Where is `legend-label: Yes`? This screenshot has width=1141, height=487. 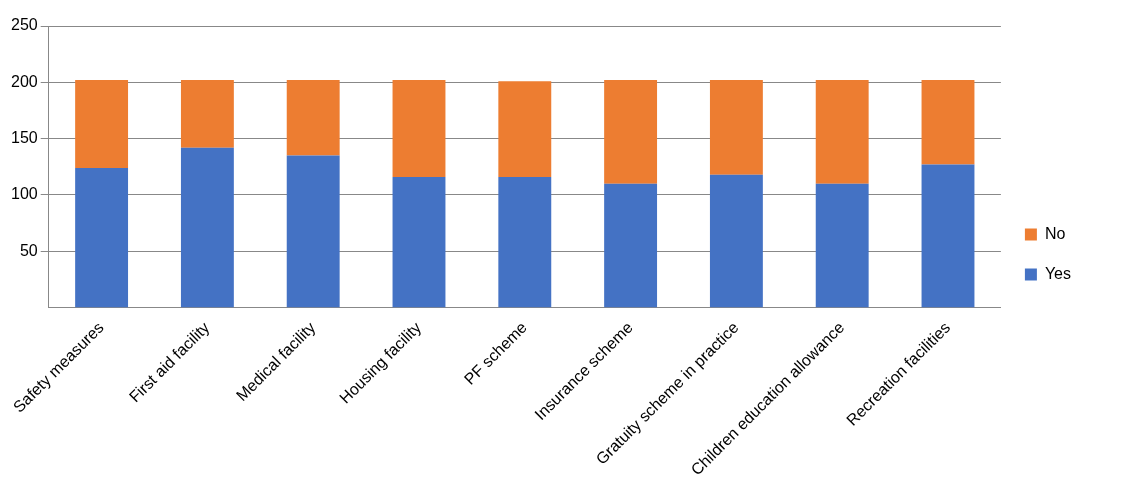 legend-label: Yes is located at coordinates (1058, 273).